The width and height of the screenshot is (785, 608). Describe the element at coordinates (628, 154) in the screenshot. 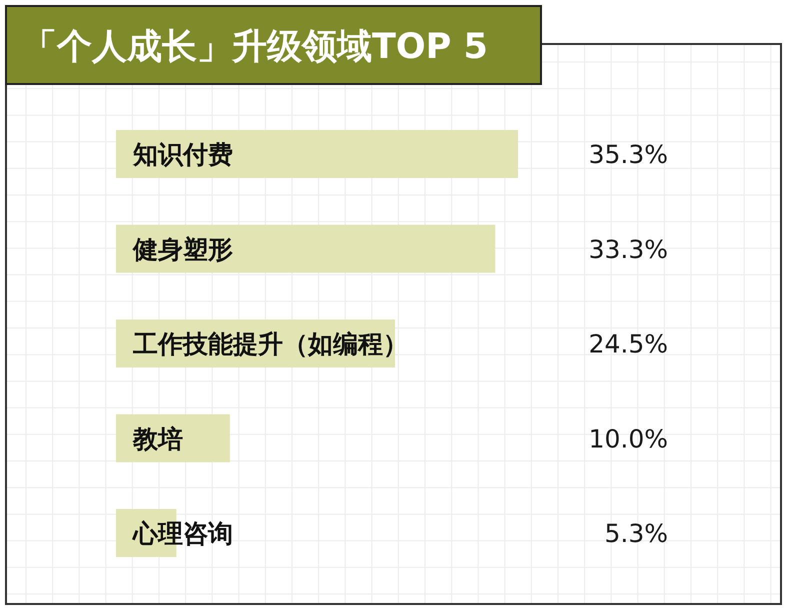

I see `data-label: 35.3%` at that location.